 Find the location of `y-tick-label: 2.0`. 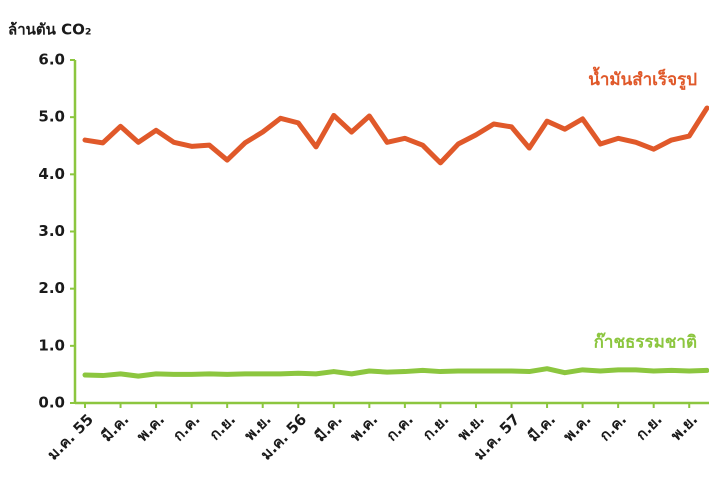

y-tick-label: 2.0 is located at coordinates (51, 288).